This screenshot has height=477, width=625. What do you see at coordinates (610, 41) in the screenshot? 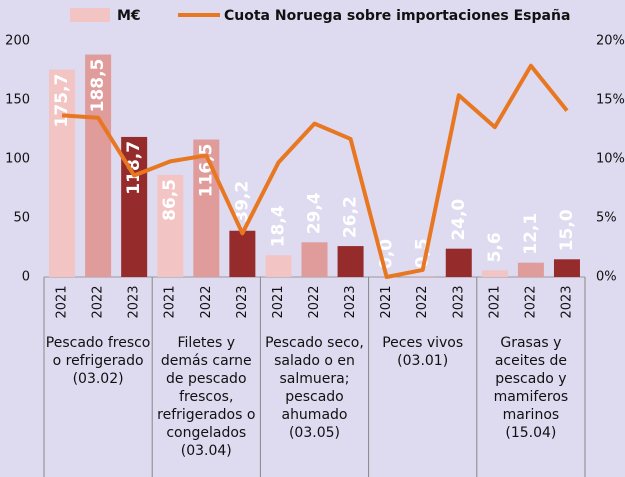
I see `y2-tick-label: 20%` at bounding box center [610, 41].